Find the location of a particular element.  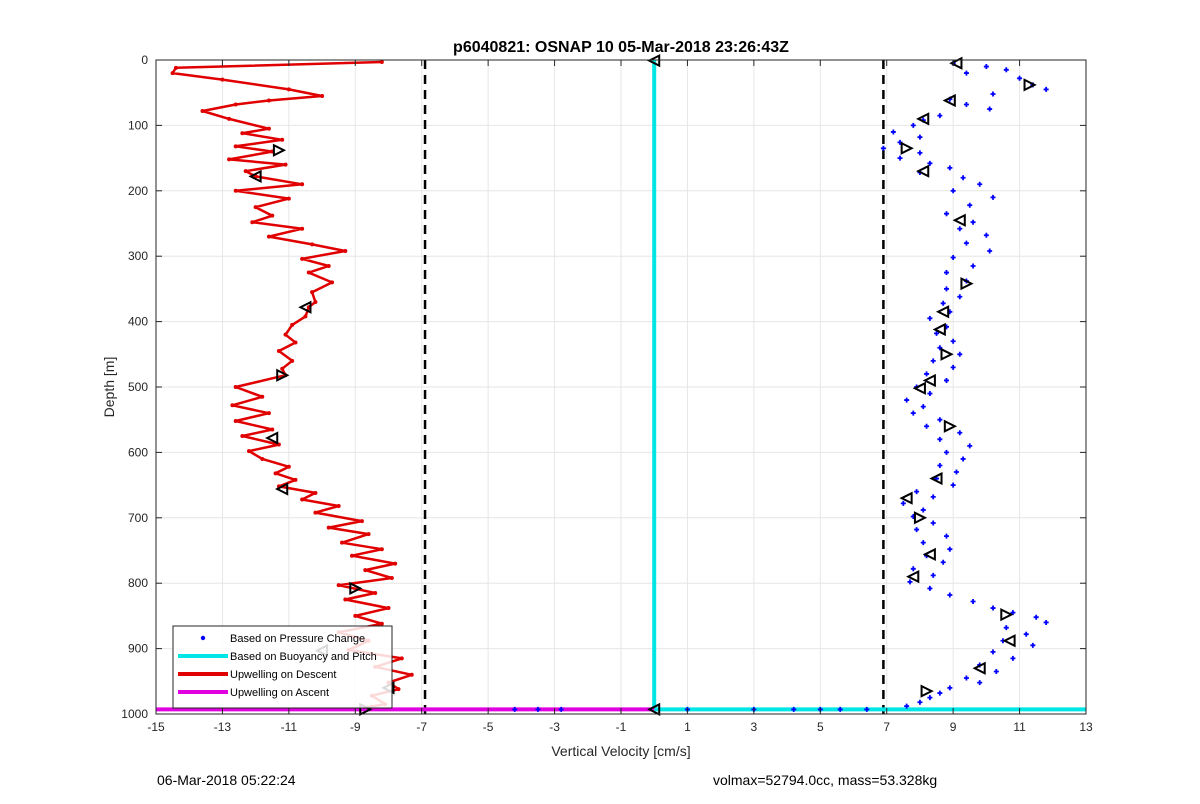

y-tick-label: 500 is located at coordinates (138, 387).